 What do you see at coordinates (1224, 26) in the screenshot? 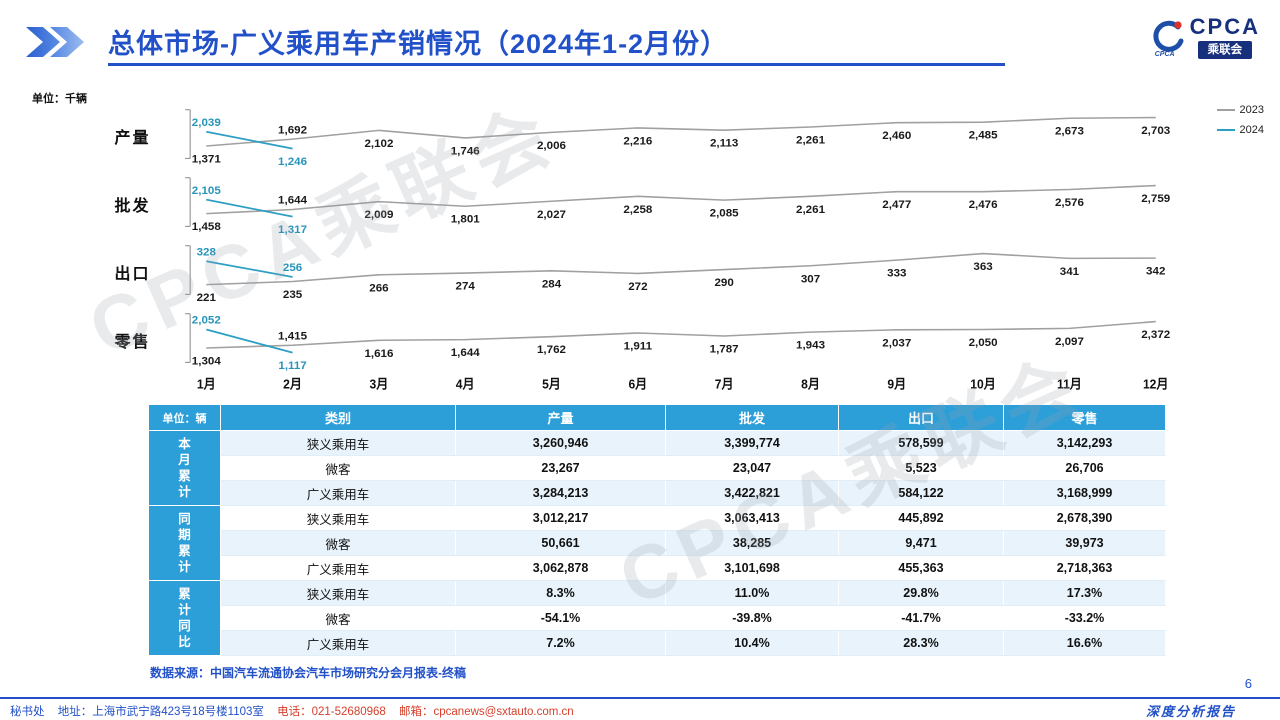
I see `logo-cpca-text: CPCA` at bounding box center [1224, 26].